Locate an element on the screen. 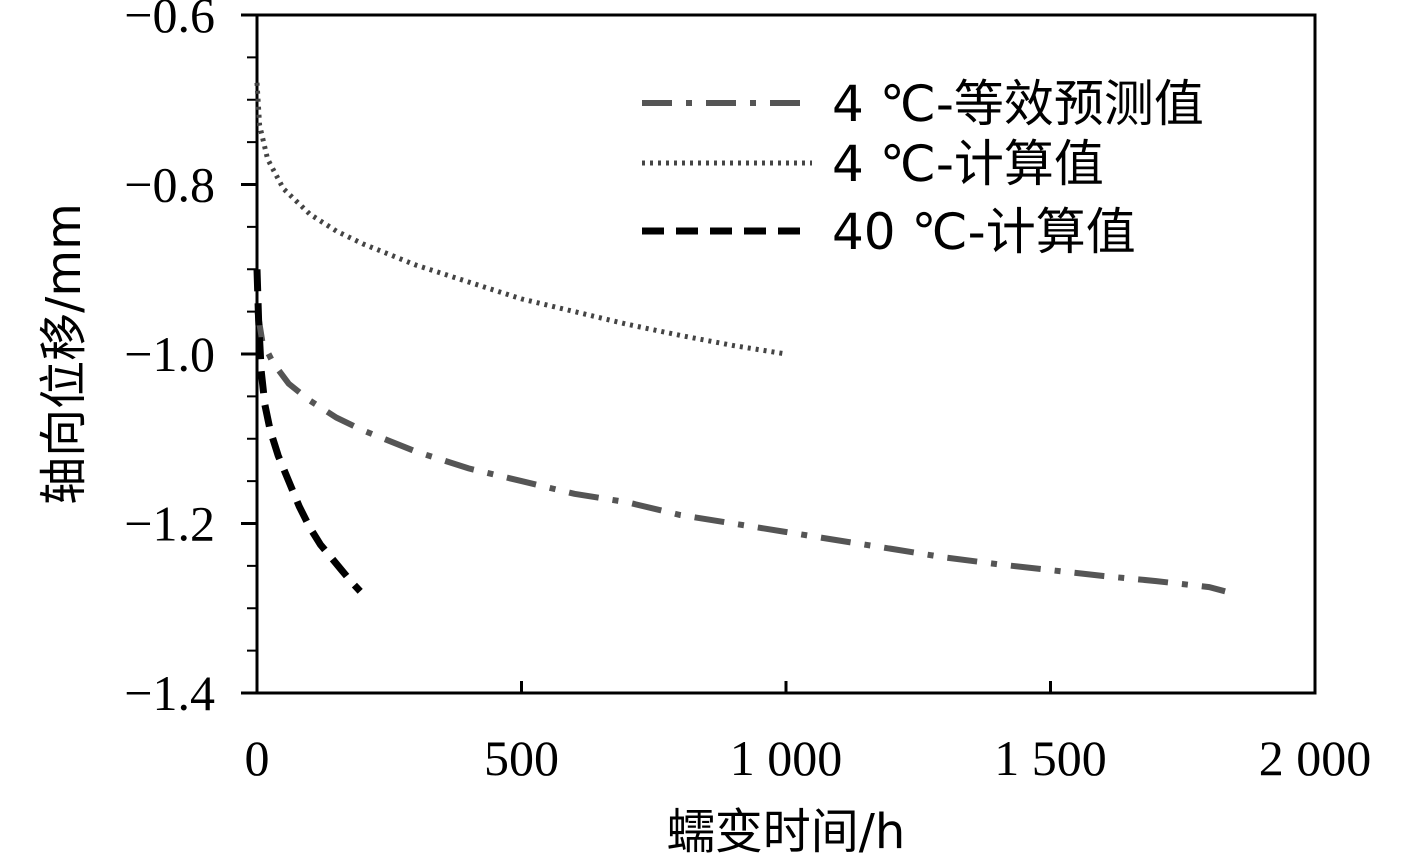 Image resolution: width=1417 pixels, height=859 pixels. y-tick-label: −1.0 is located at coordinates (169, 354).